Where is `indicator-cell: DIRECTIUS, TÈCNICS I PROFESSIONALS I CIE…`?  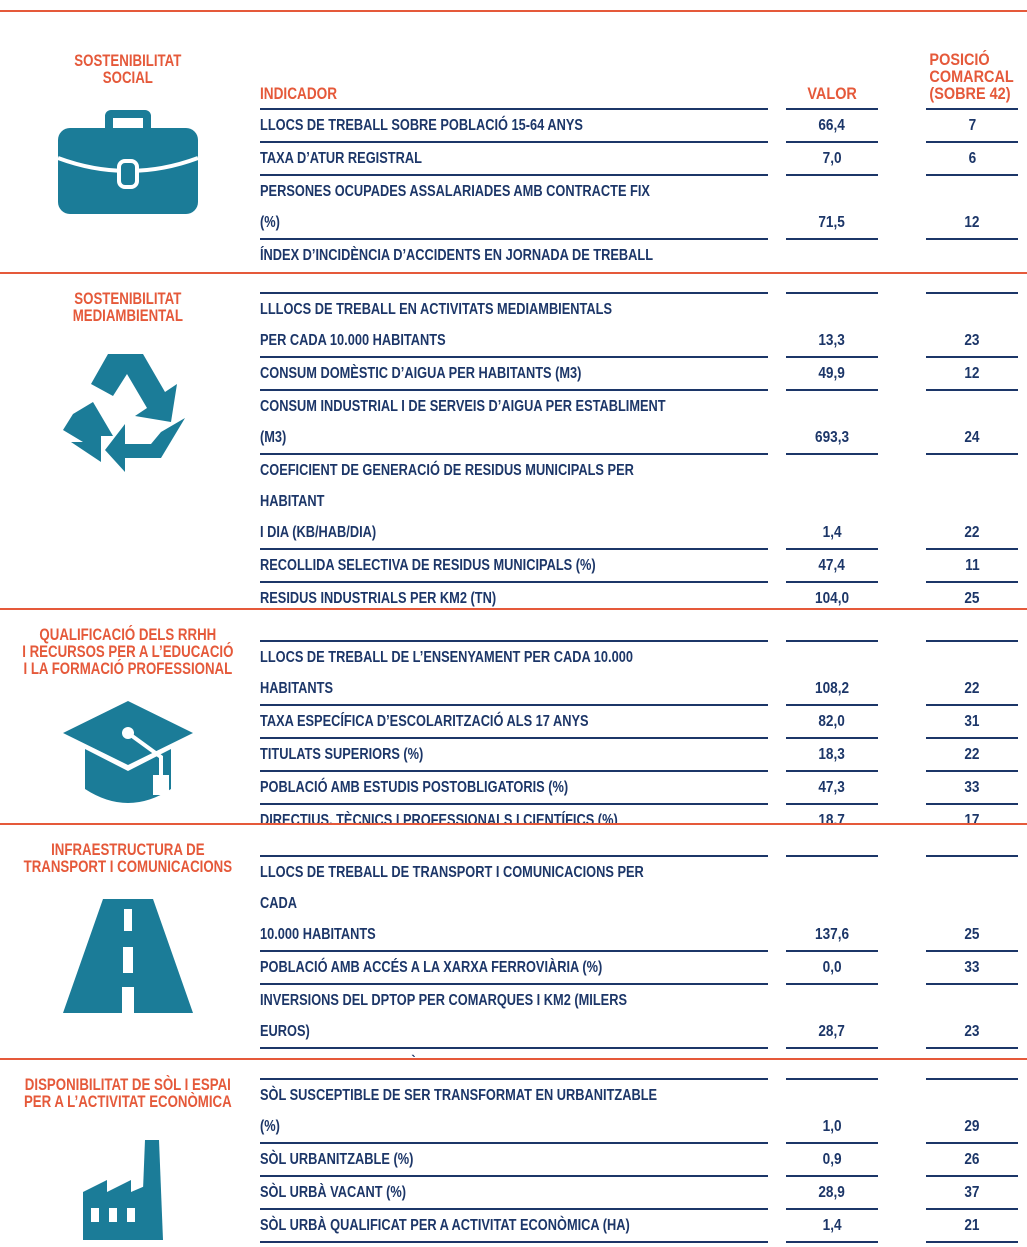 indicator-cell: DIRECTIUS, TÈCNICS I PROFESSIONALS I CIE… is located at coordinates (514, 814).